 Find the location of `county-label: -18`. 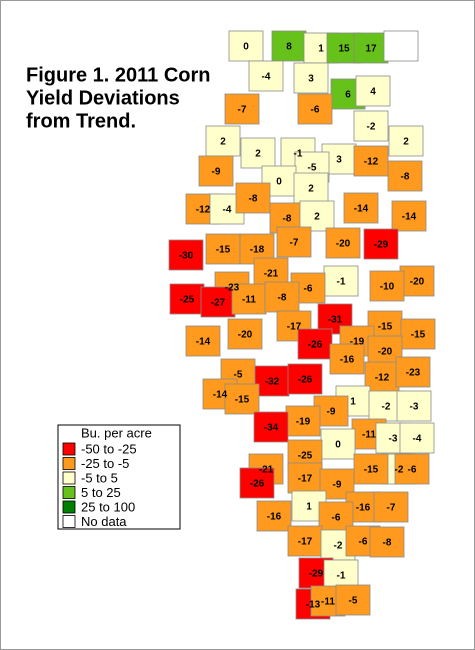

county-label: -18 is located at coordinates (257, 250).